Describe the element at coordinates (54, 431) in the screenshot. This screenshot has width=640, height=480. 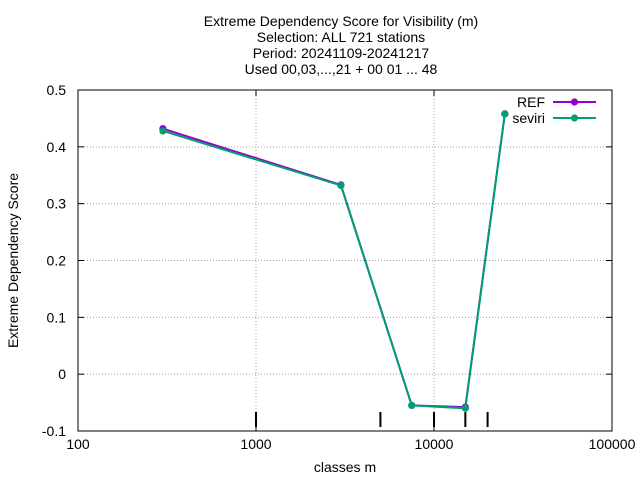
I see `y-tick-label: -0.1` at that location.